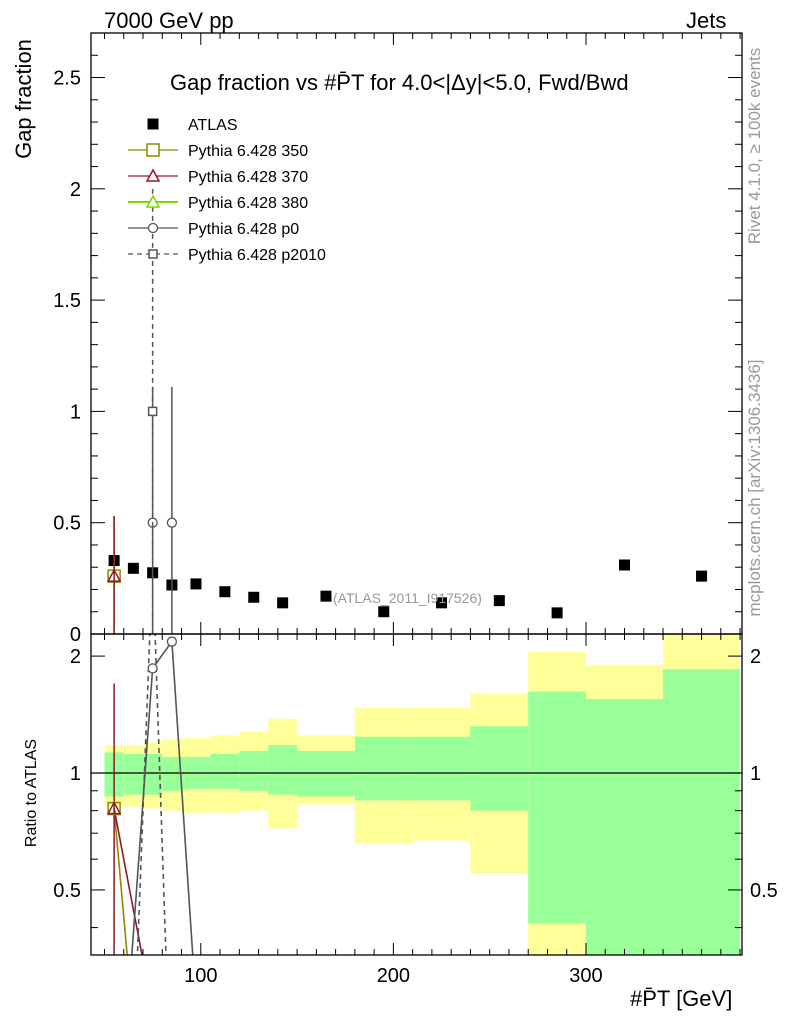 This screenshot has height=1024, width=786. I want to click on ratio-series-lines, so click(150, 794).